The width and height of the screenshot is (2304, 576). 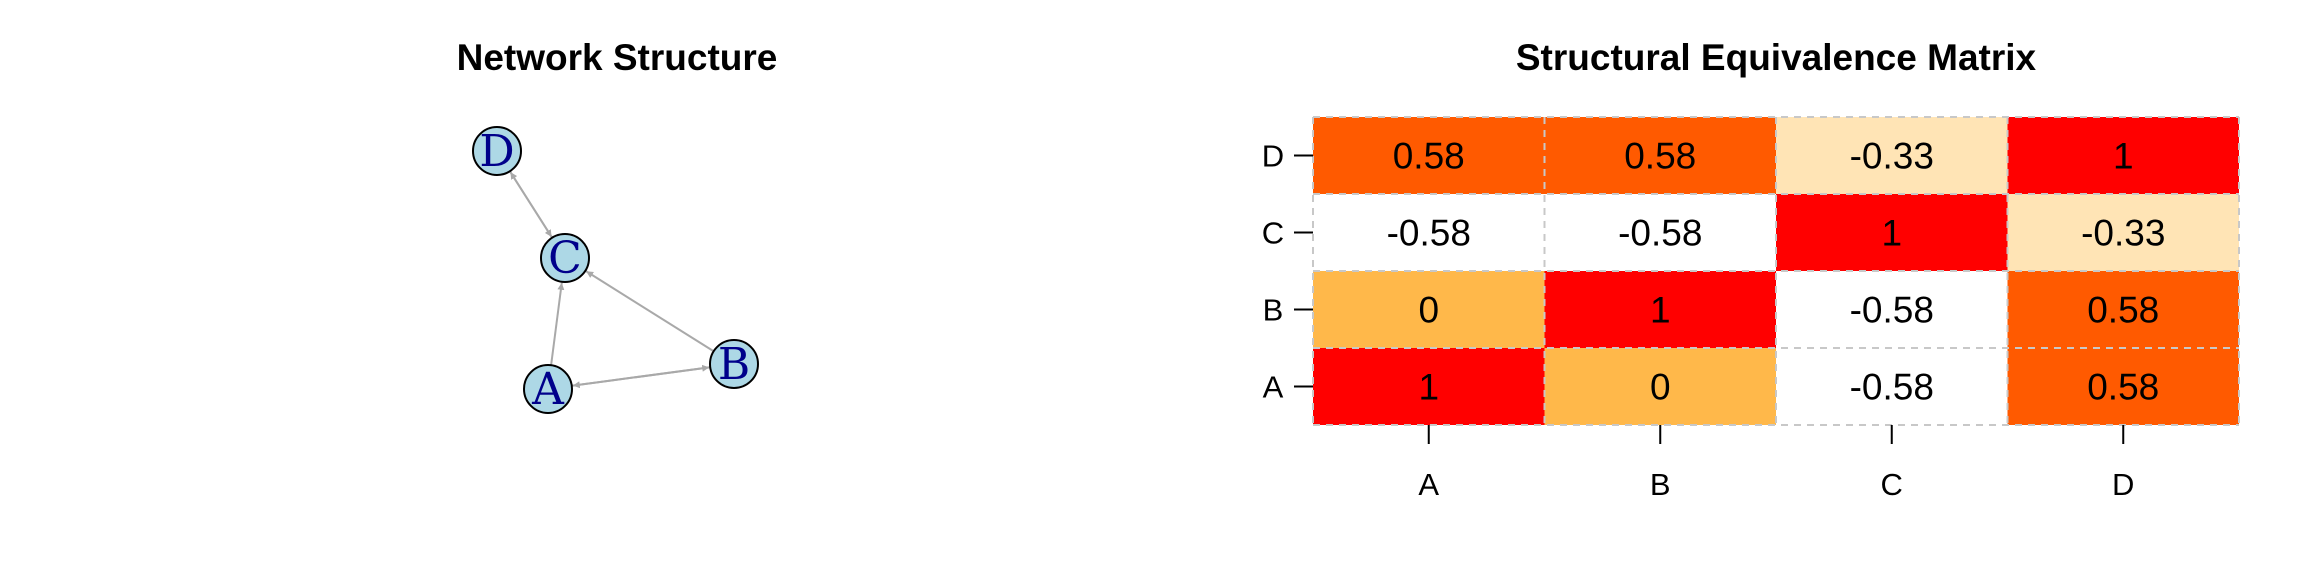 I want to click on node-b: B, so click(x=734, y=364).